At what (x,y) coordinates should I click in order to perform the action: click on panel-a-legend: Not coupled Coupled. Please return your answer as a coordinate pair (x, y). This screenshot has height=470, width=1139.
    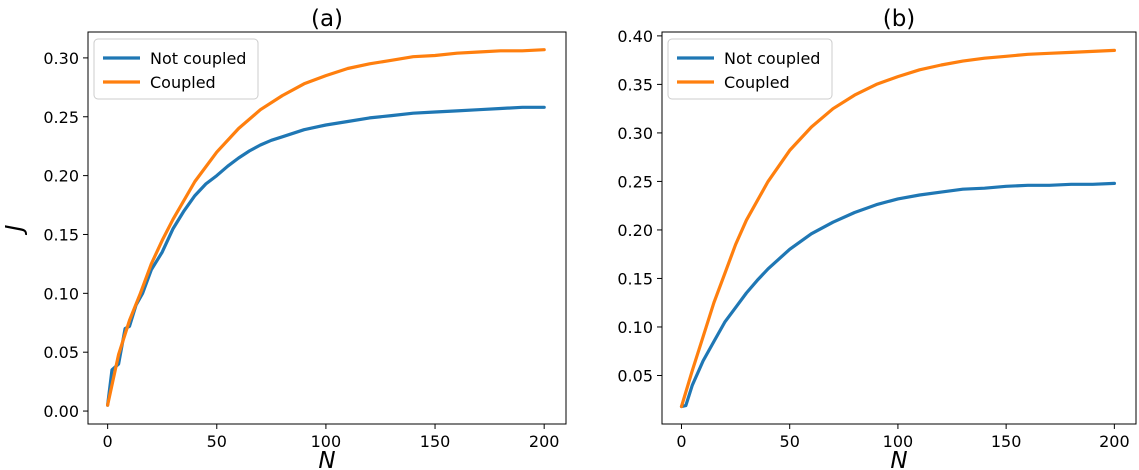
    Looking at the image, I should click on (176, 69).